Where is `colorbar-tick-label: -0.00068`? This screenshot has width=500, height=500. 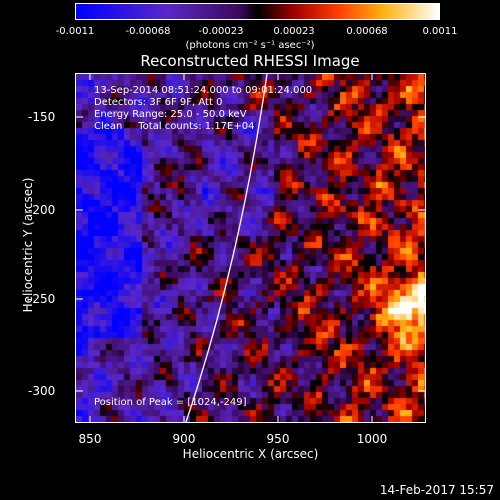
colorbar-tick-label: -0.00068 is located at coordinates (148, 31).